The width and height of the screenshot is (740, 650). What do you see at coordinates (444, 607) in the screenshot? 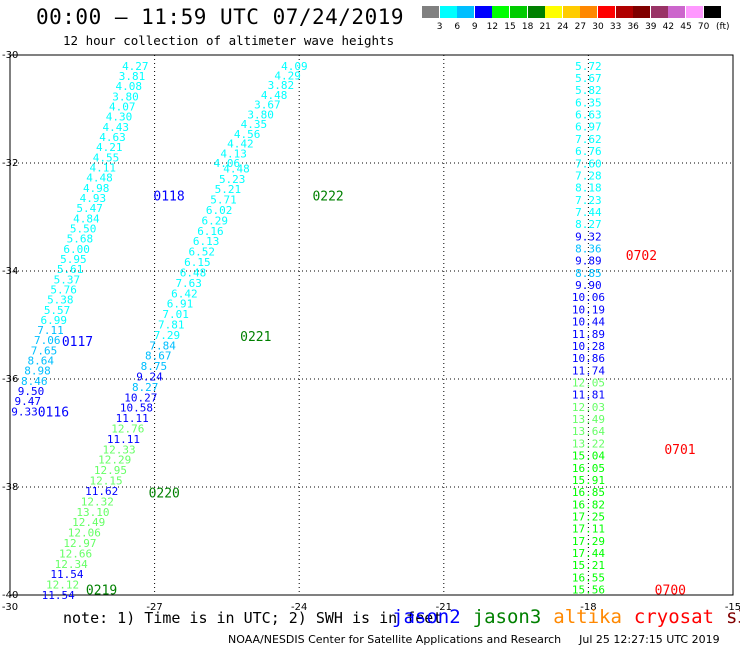
I see `x-tick-label: -21` at bounding box center [444, 607].